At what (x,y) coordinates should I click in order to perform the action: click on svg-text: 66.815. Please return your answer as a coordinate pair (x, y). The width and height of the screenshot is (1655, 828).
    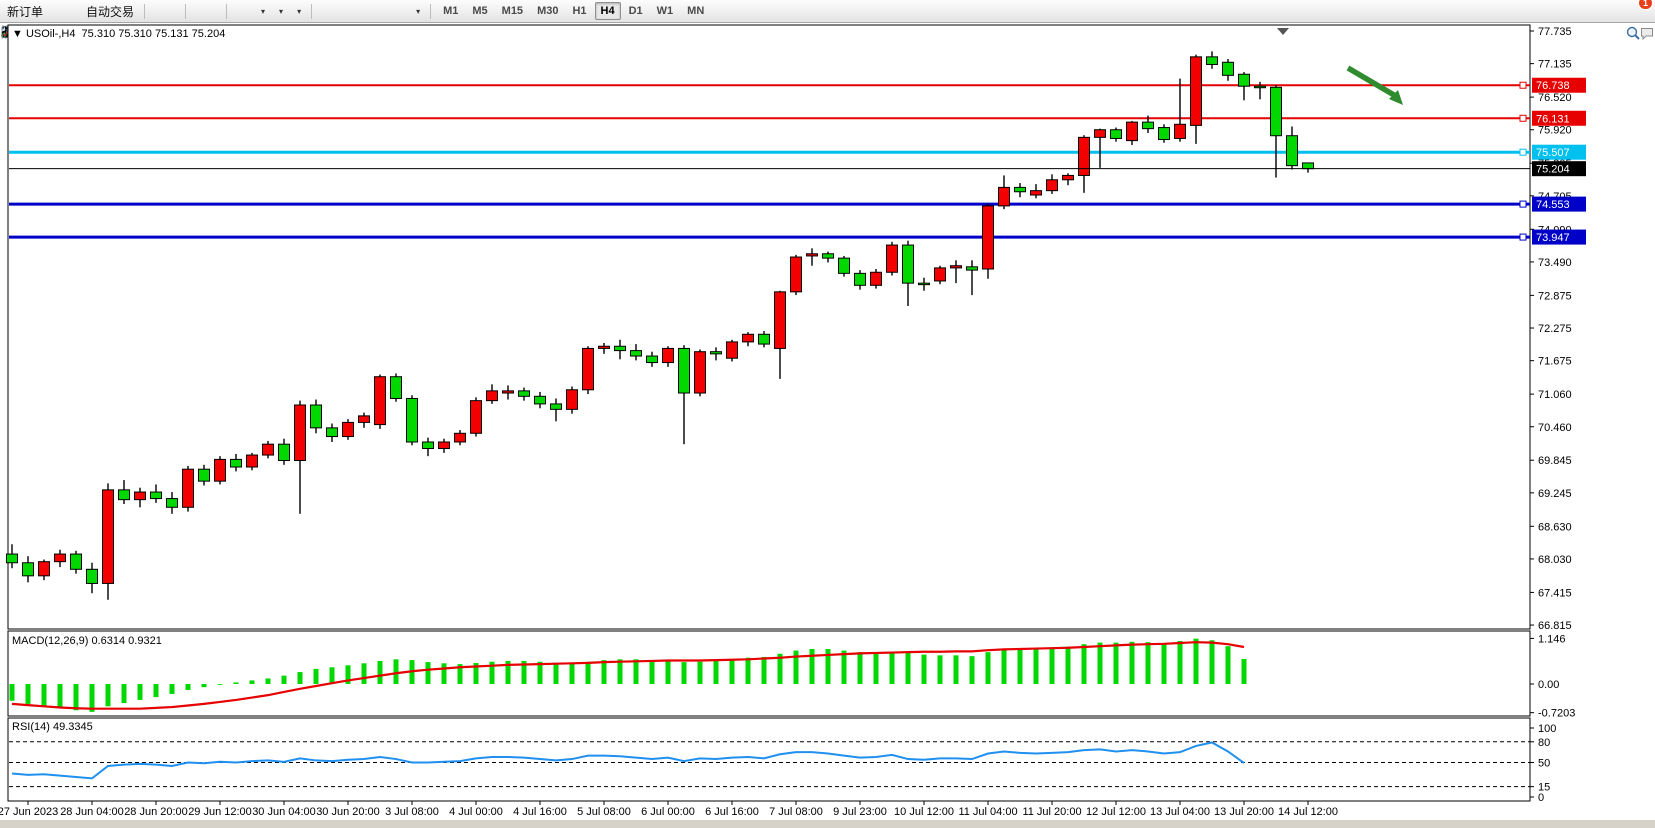
    Looking at the image, I should click on (1555, 626).